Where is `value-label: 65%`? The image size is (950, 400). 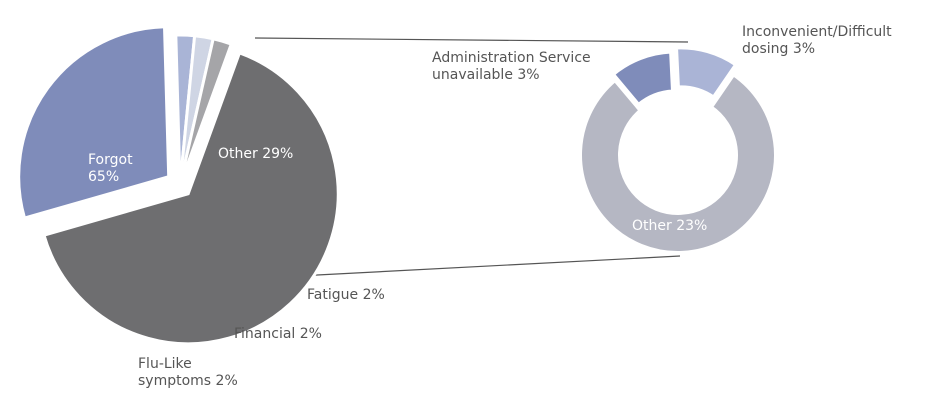 value-label: 65% is located at coordinates (104, 177).